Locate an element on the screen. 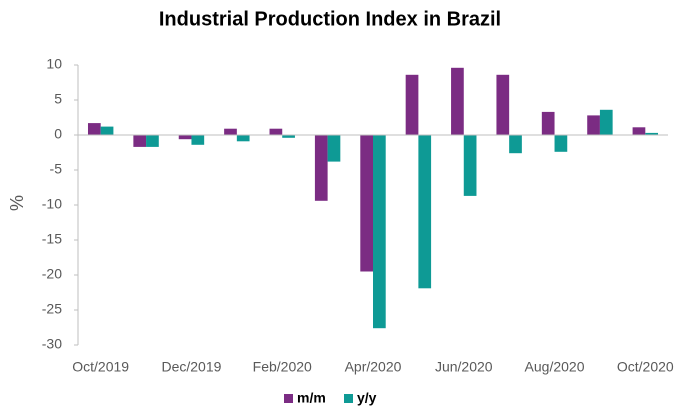 The image size is (674, 419). y-tick-label: -20 is located at coordinates (52, 274).